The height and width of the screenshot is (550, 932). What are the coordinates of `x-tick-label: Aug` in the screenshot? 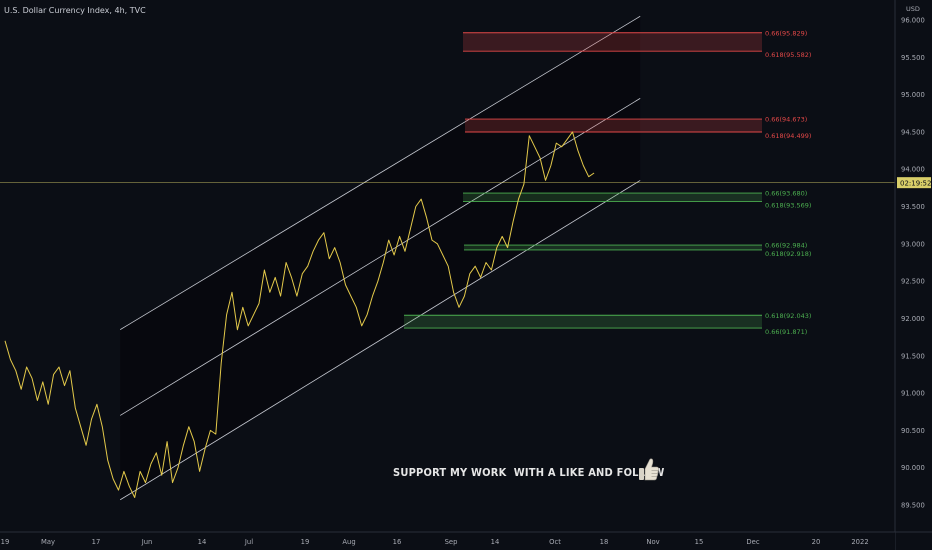 It's located at (348, 542).